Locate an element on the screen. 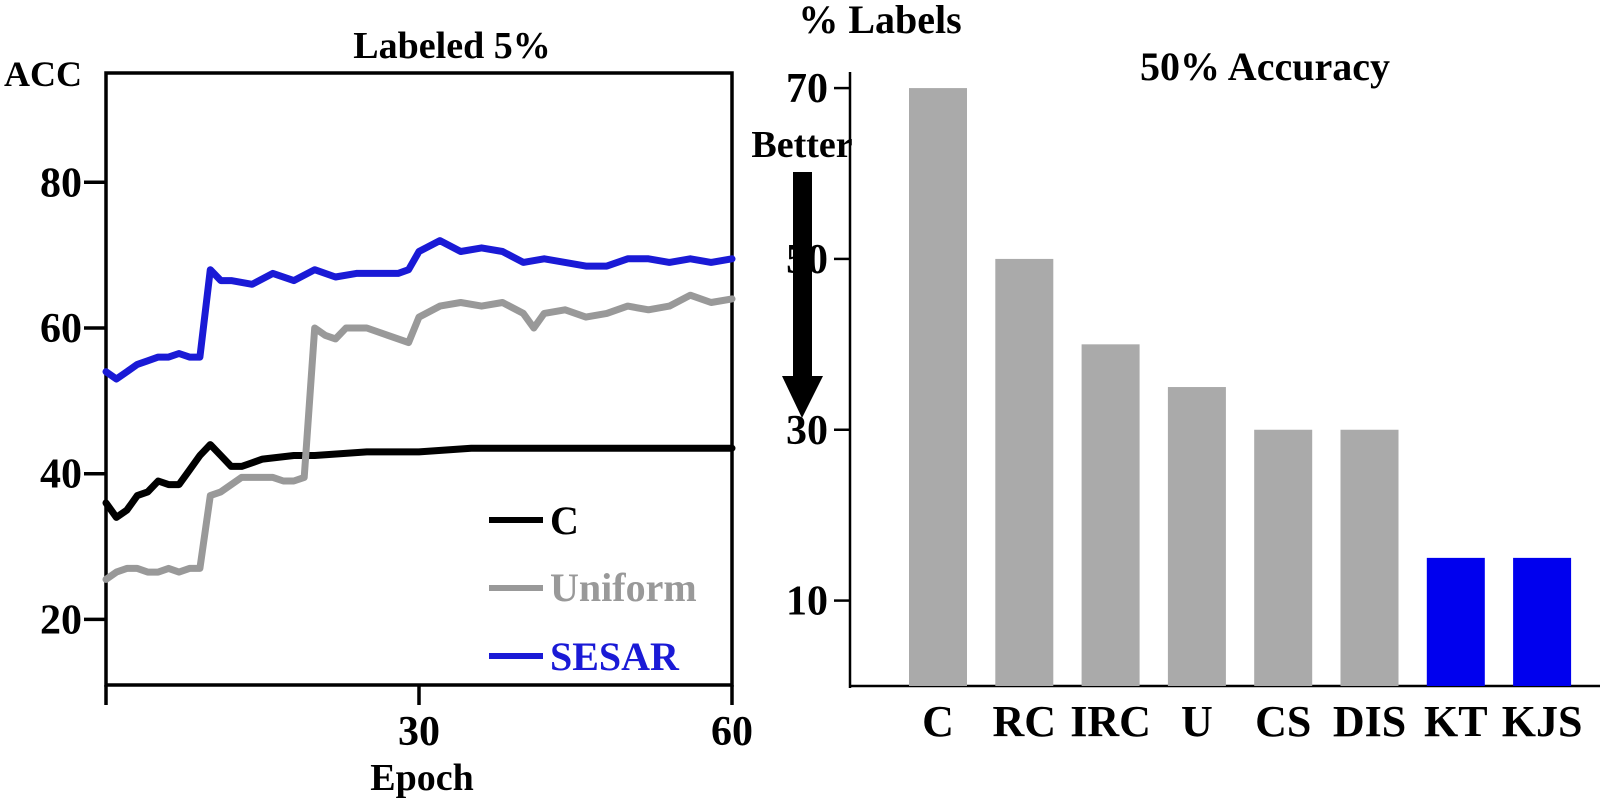 This screenshot has width=1610, height=808. legend-label-sesar: SESAR is located at coordinates (615, 656).